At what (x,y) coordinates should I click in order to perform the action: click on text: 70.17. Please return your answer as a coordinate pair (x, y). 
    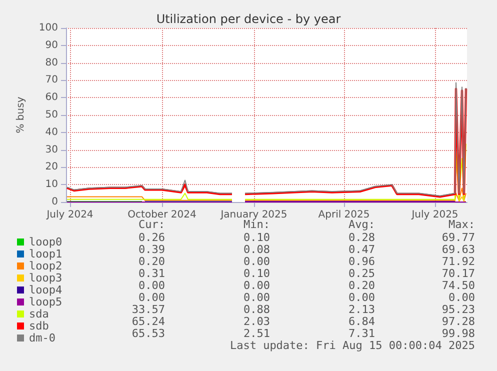
    Looking at the image, I should click on (458, 273).